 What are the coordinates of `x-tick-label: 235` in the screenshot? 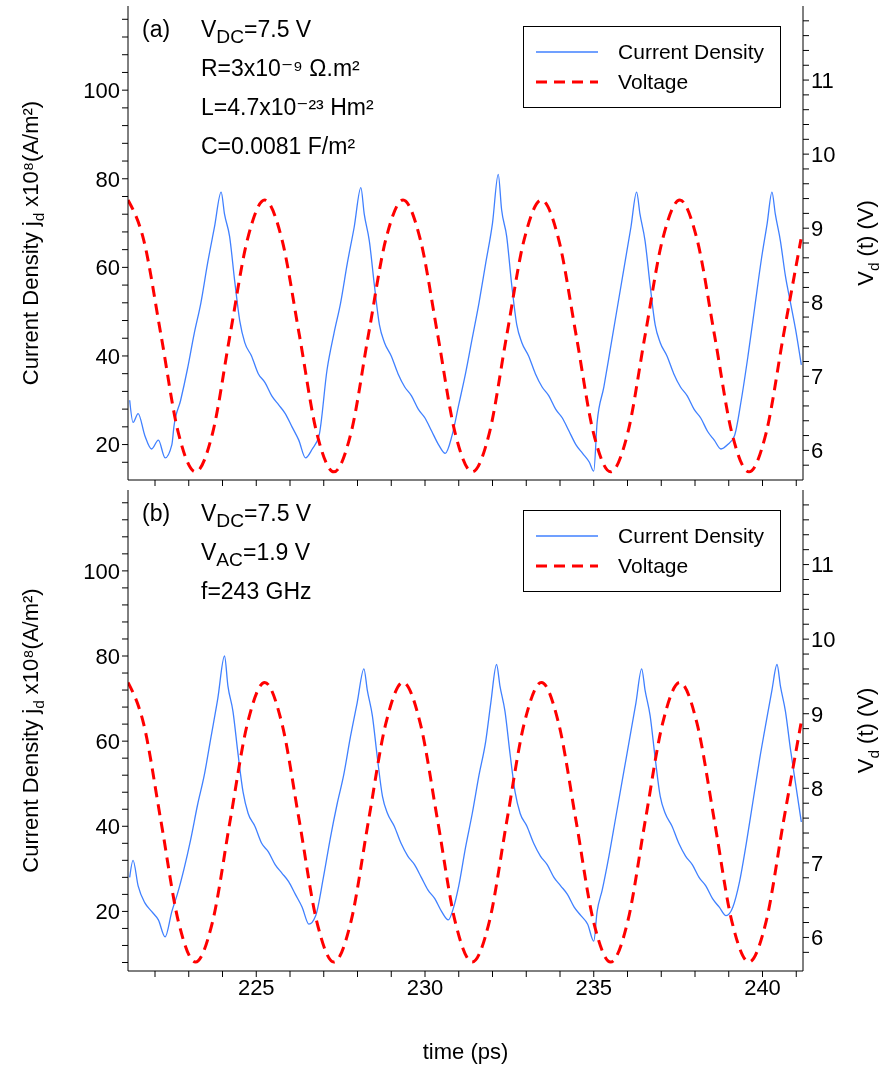 It's located at (594, 987).